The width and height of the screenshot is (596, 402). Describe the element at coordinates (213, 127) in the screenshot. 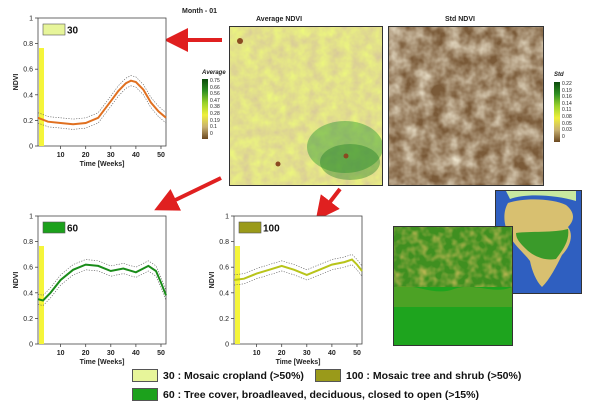

I see `cbar-tick: 0.1` at that location.